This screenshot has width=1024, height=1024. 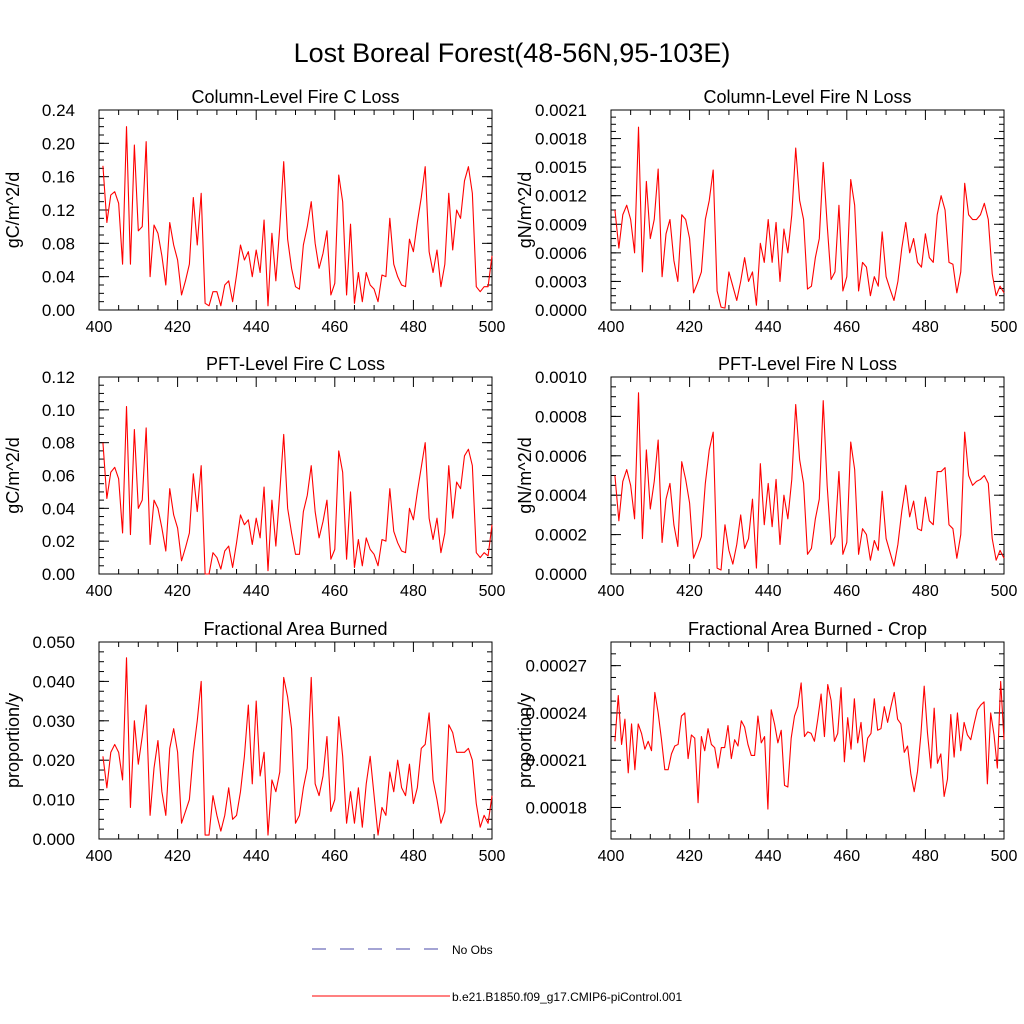 What do you see at coordinates (472, 950) in the screenshot?
I see `legend-label-no-obs: No Obs` at bounding box center [472, 950].